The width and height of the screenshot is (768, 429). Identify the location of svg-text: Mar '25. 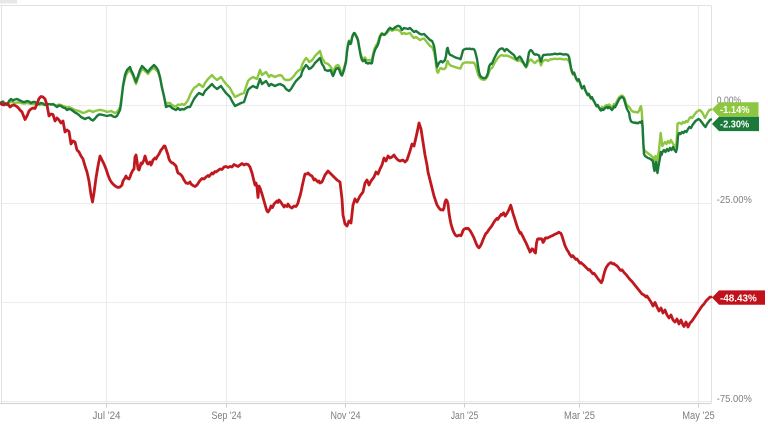
(579, 416).